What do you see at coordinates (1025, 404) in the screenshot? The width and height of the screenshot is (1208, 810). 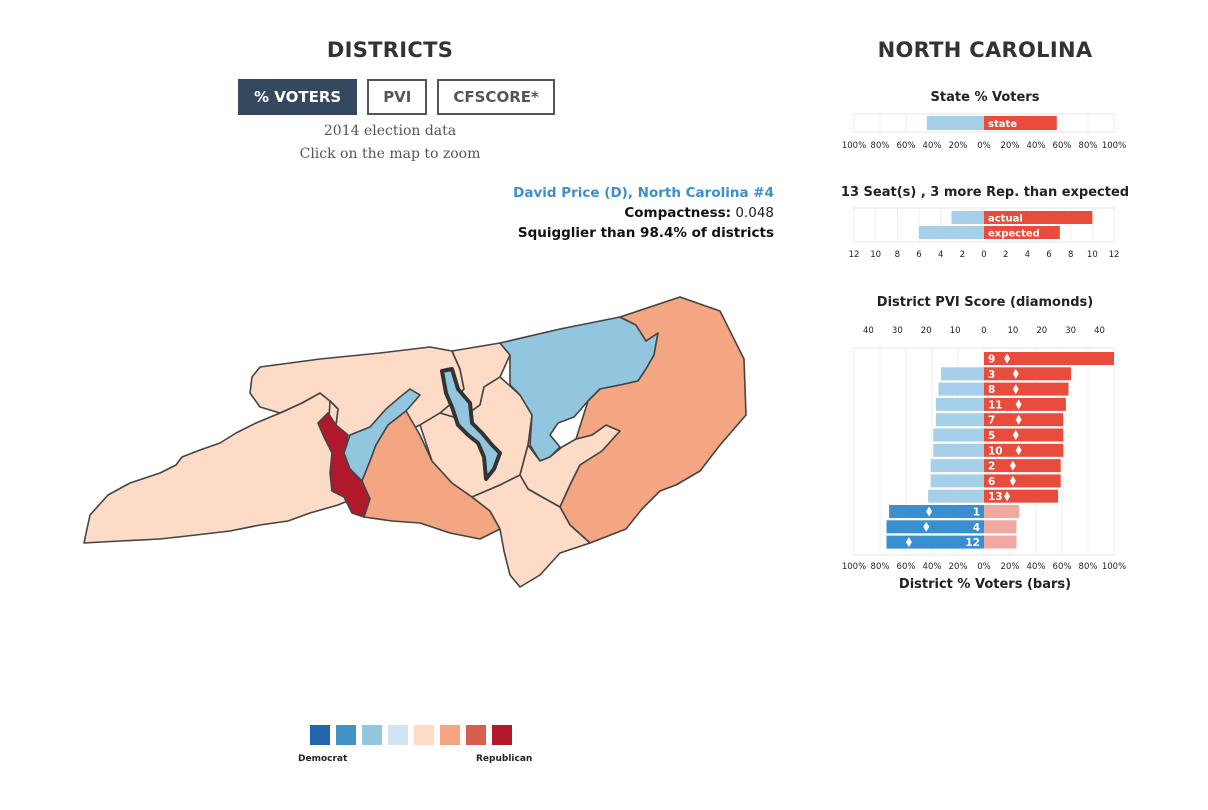 I see `bar-district-11-rep` at bounding box center [1025, 404].